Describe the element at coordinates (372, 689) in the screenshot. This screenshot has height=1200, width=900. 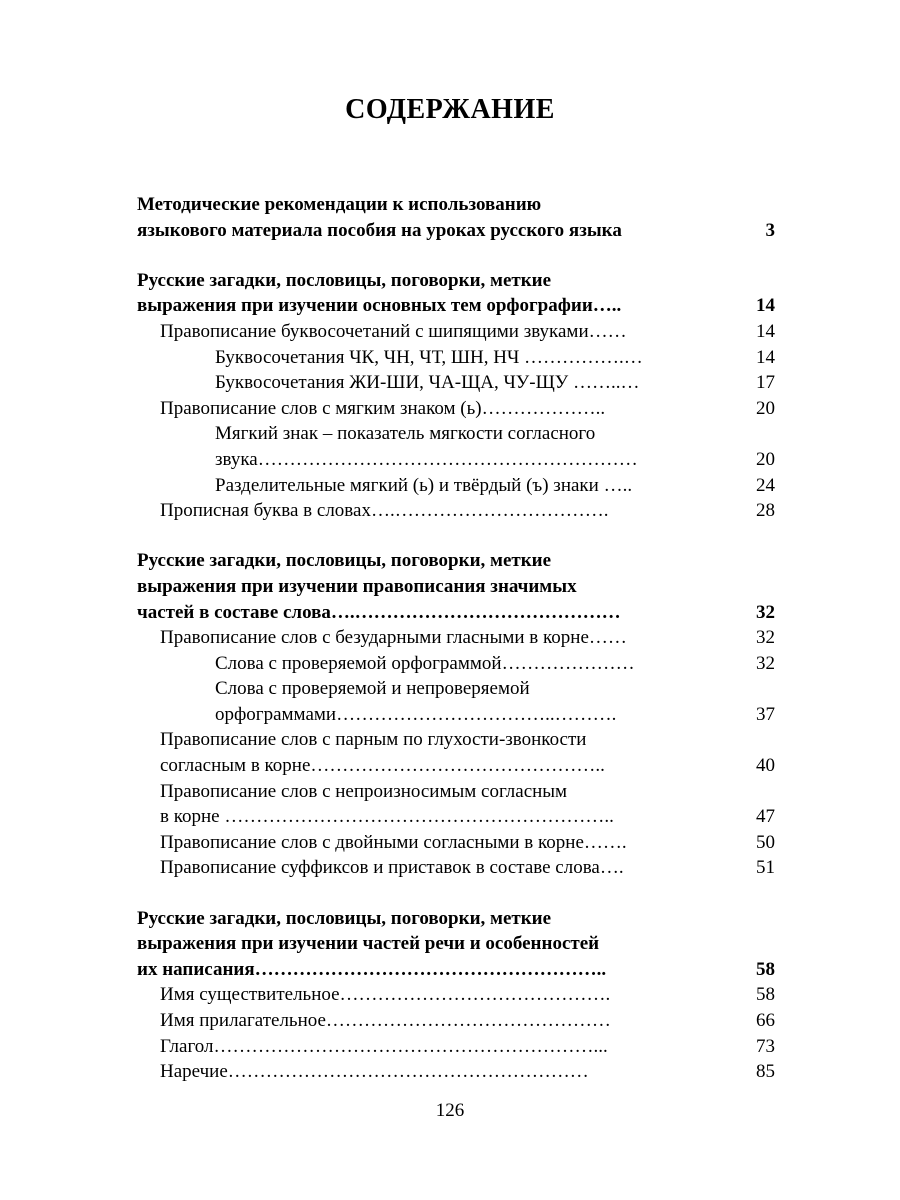
I see `toc-entry-text: Слова с проверяемой и непроверяемой` at that location.